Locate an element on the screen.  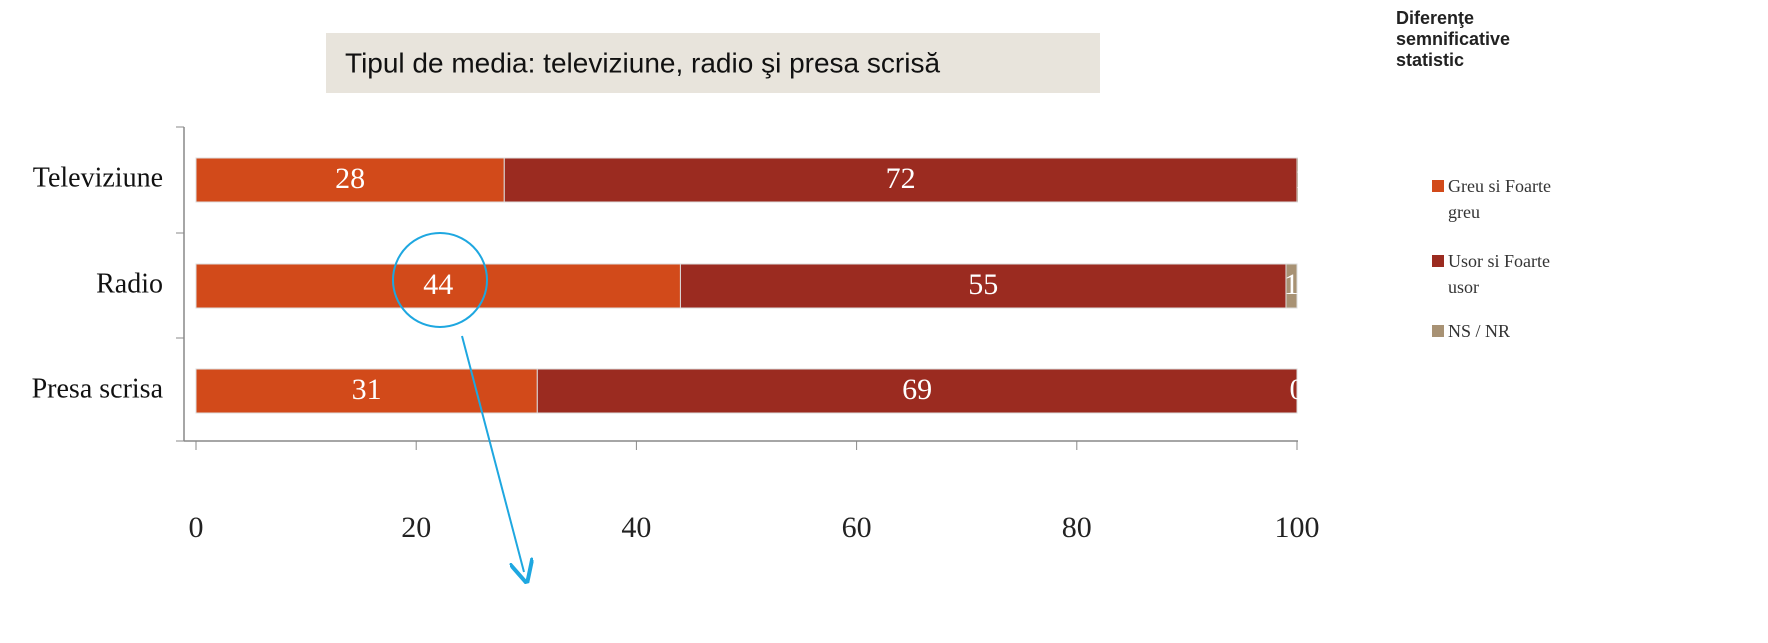
x-tick-label: 40 is located at coordinates (636, 527).